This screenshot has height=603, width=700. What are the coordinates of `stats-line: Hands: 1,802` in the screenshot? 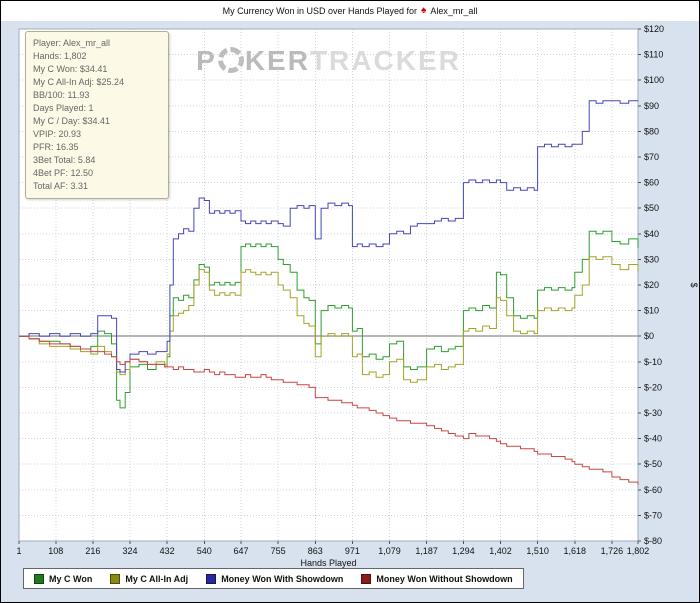 It's located at (60, 56).